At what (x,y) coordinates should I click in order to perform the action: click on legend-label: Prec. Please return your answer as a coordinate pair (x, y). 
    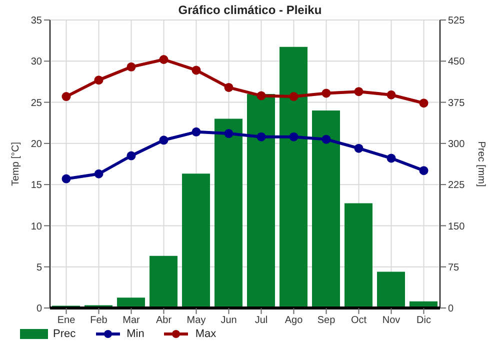
    Looking at the image, I should click on (64, 334).